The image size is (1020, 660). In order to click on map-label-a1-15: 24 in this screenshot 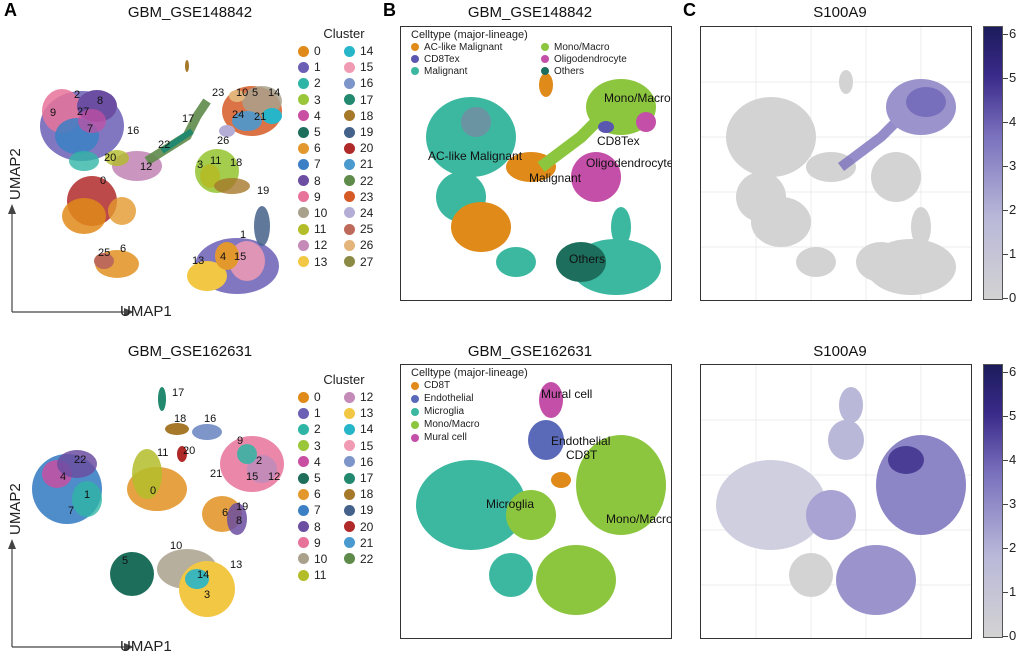, I will do `click(238, 115)`.